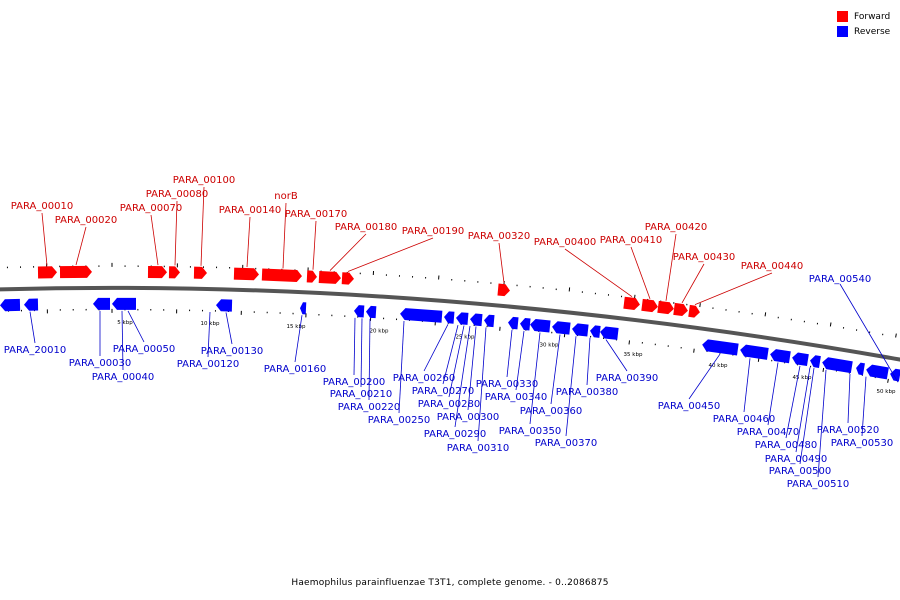 Image resolution: width=900 pixels, height=600 pixels. I want to click on reverse-gene-label: PARA_00280, so click(449, 404).